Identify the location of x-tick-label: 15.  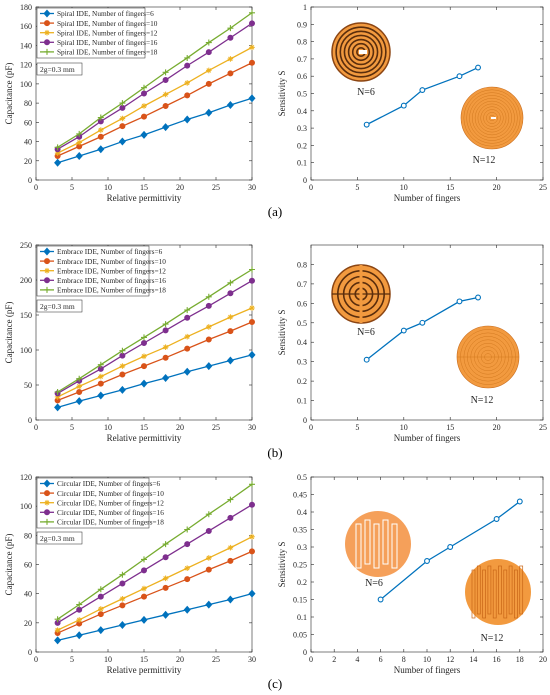
(144, 187).